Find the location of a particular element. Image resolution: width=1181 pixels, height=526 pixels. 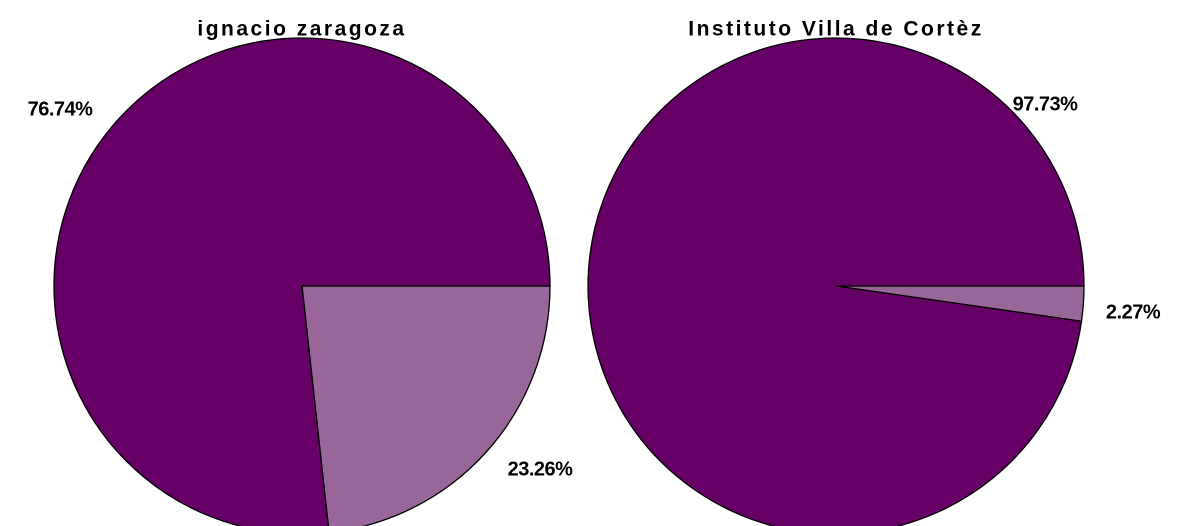

data-label: 97.73% is located at coordinates (1046, 104).